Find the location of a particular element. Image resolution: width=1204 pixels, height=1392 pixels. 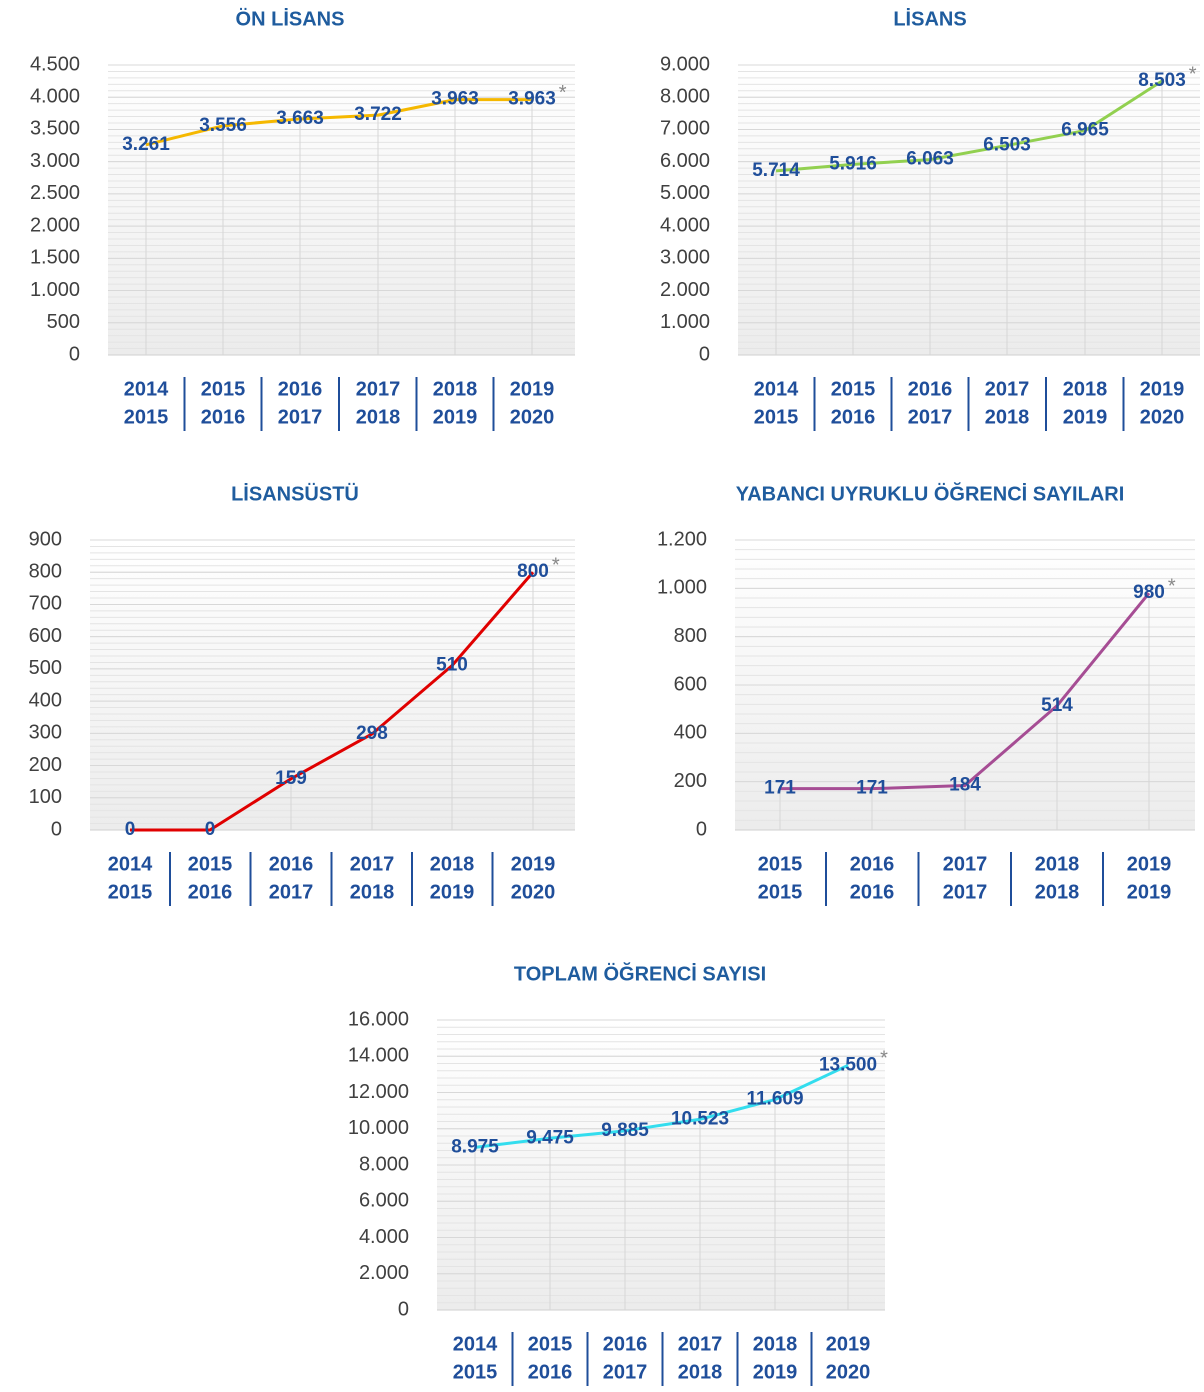

y-tick-label: 3.500 is located at coordinates (55, 129).